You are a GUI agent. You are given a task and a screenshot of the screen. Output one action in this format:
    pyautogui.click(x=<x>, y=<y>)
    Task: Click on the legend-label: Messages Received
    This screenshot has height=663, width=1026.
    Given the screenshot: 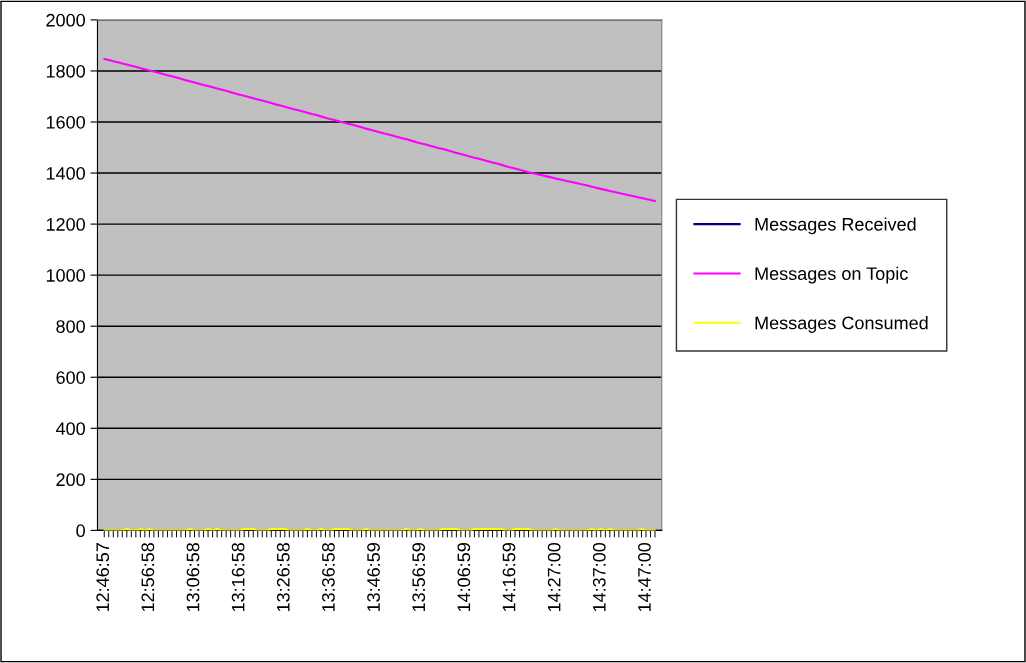 What is the action you would take?
    pyautogui.click(x=835, y=226)
    